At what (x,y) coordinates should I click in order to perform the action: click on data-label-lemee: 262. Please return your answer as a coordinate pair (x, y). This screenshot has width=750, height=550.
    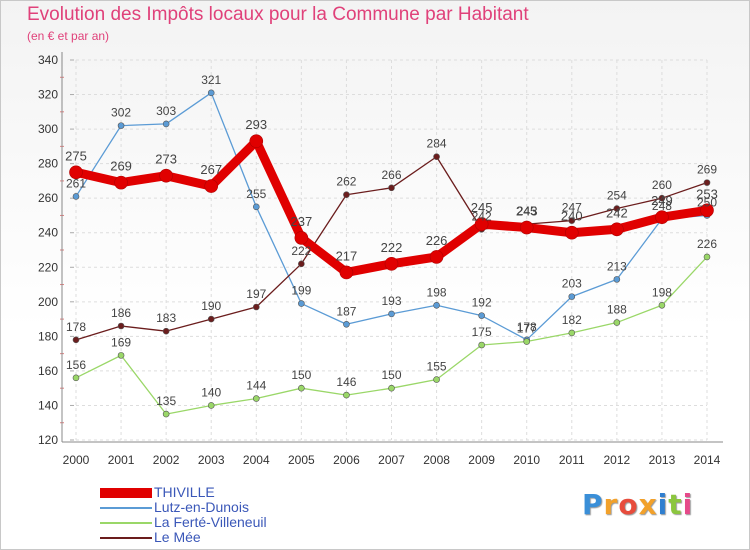
    Looking at the image, I should click on (346, 182).